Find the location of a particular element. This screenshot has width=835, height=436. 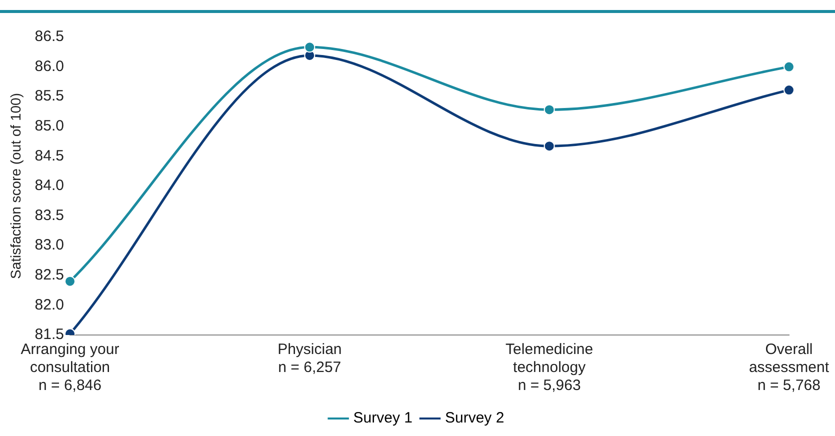

y-tick-label: 84.0 is located at coordinates (49, 185).